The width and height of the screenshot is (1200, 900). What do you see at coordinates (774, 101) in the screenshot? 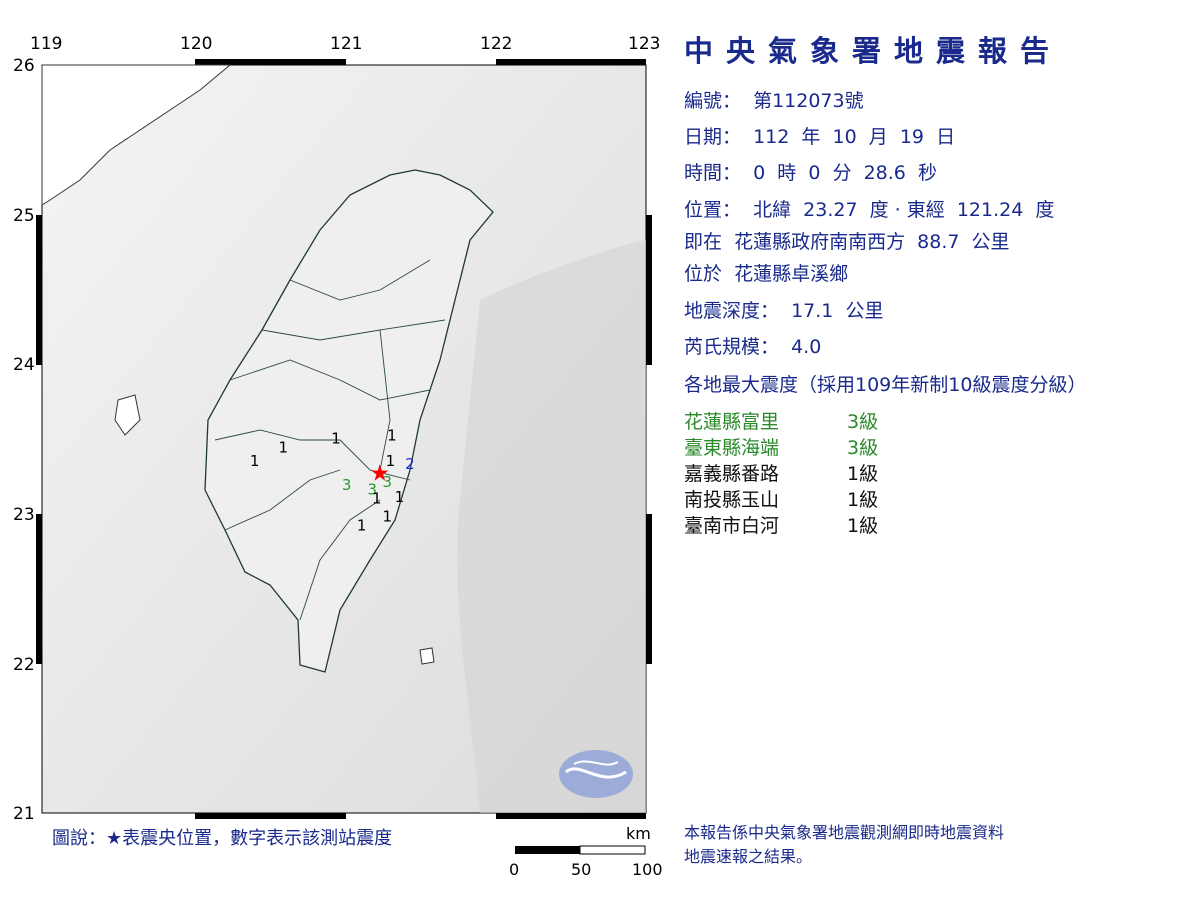
I see `report-number: 編號： 第112073號` at bounding box center [774, 101].